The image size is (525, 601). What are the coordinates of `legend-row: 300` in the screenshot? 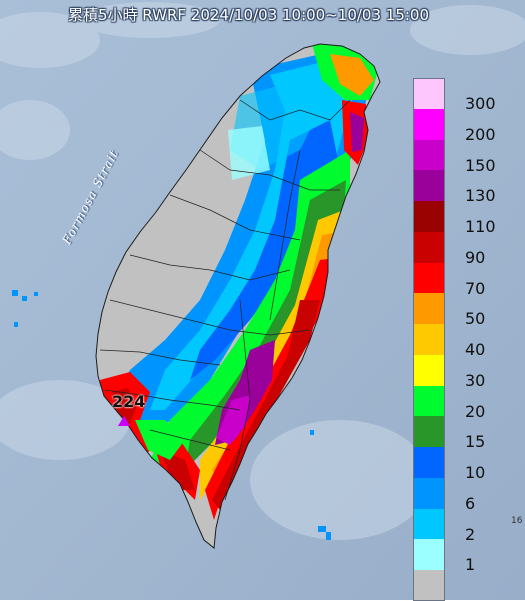 It's located at (463, 95).